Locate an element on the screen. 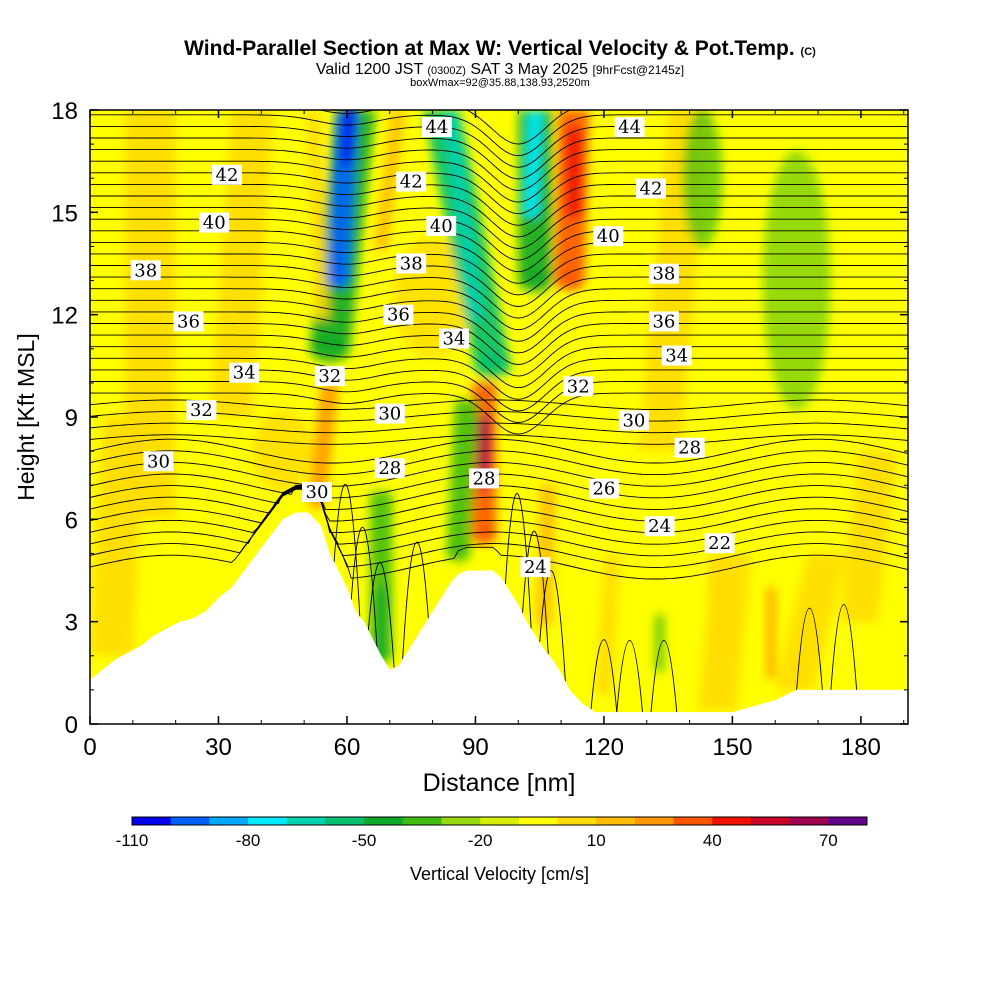 The image size is (1000, 1000). theta-contour-label: 24 is located at coordinates (659, 526).